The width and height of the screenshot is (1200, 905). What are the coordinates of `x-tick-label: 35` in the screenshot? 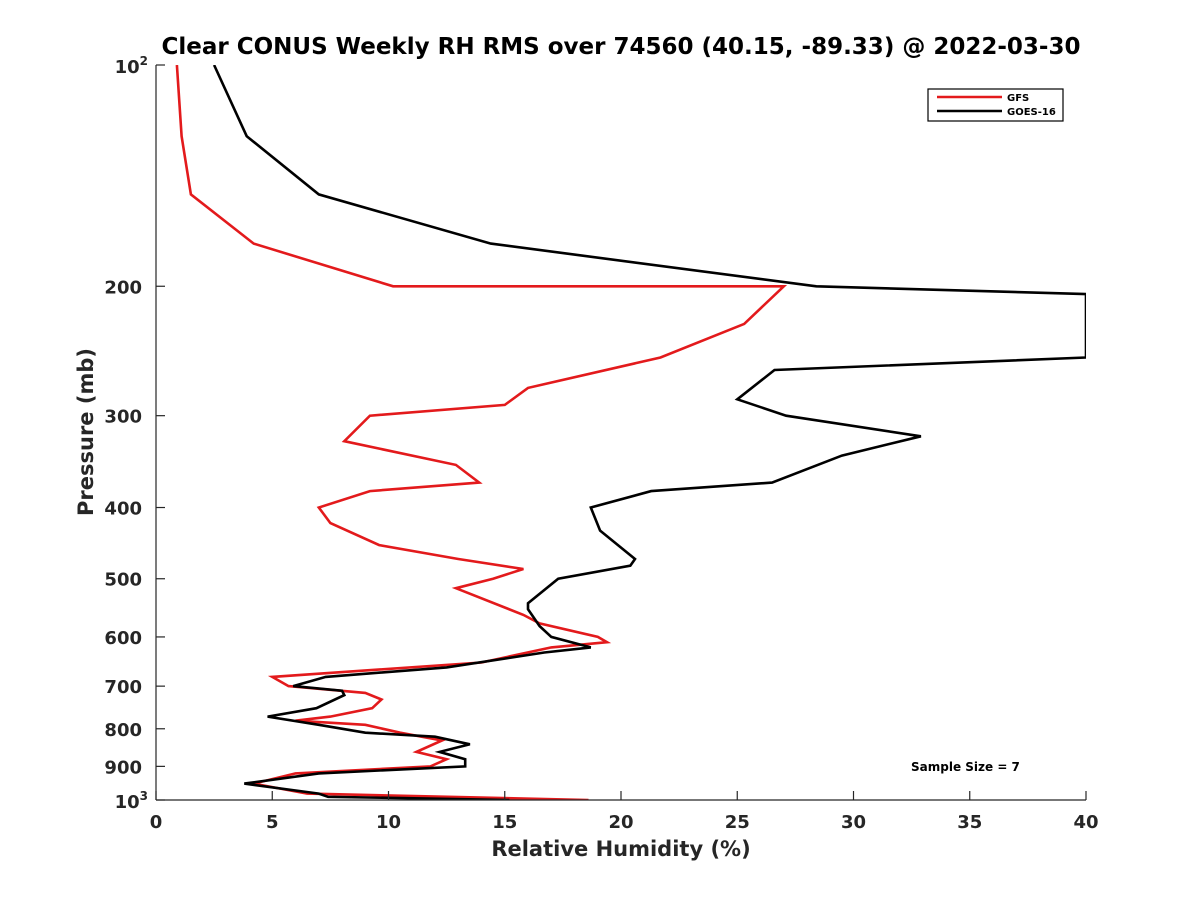 It's located at (969, 822).